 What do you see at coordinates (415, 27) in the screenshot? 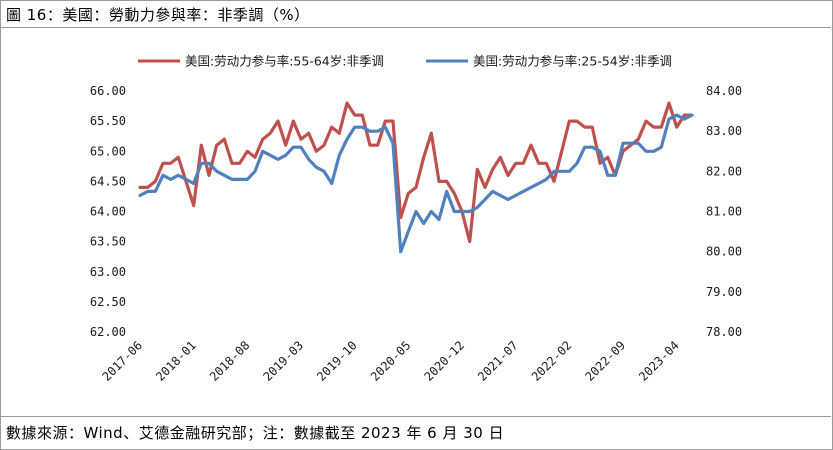
I see `title-divider` at bounding box center [415, 27].